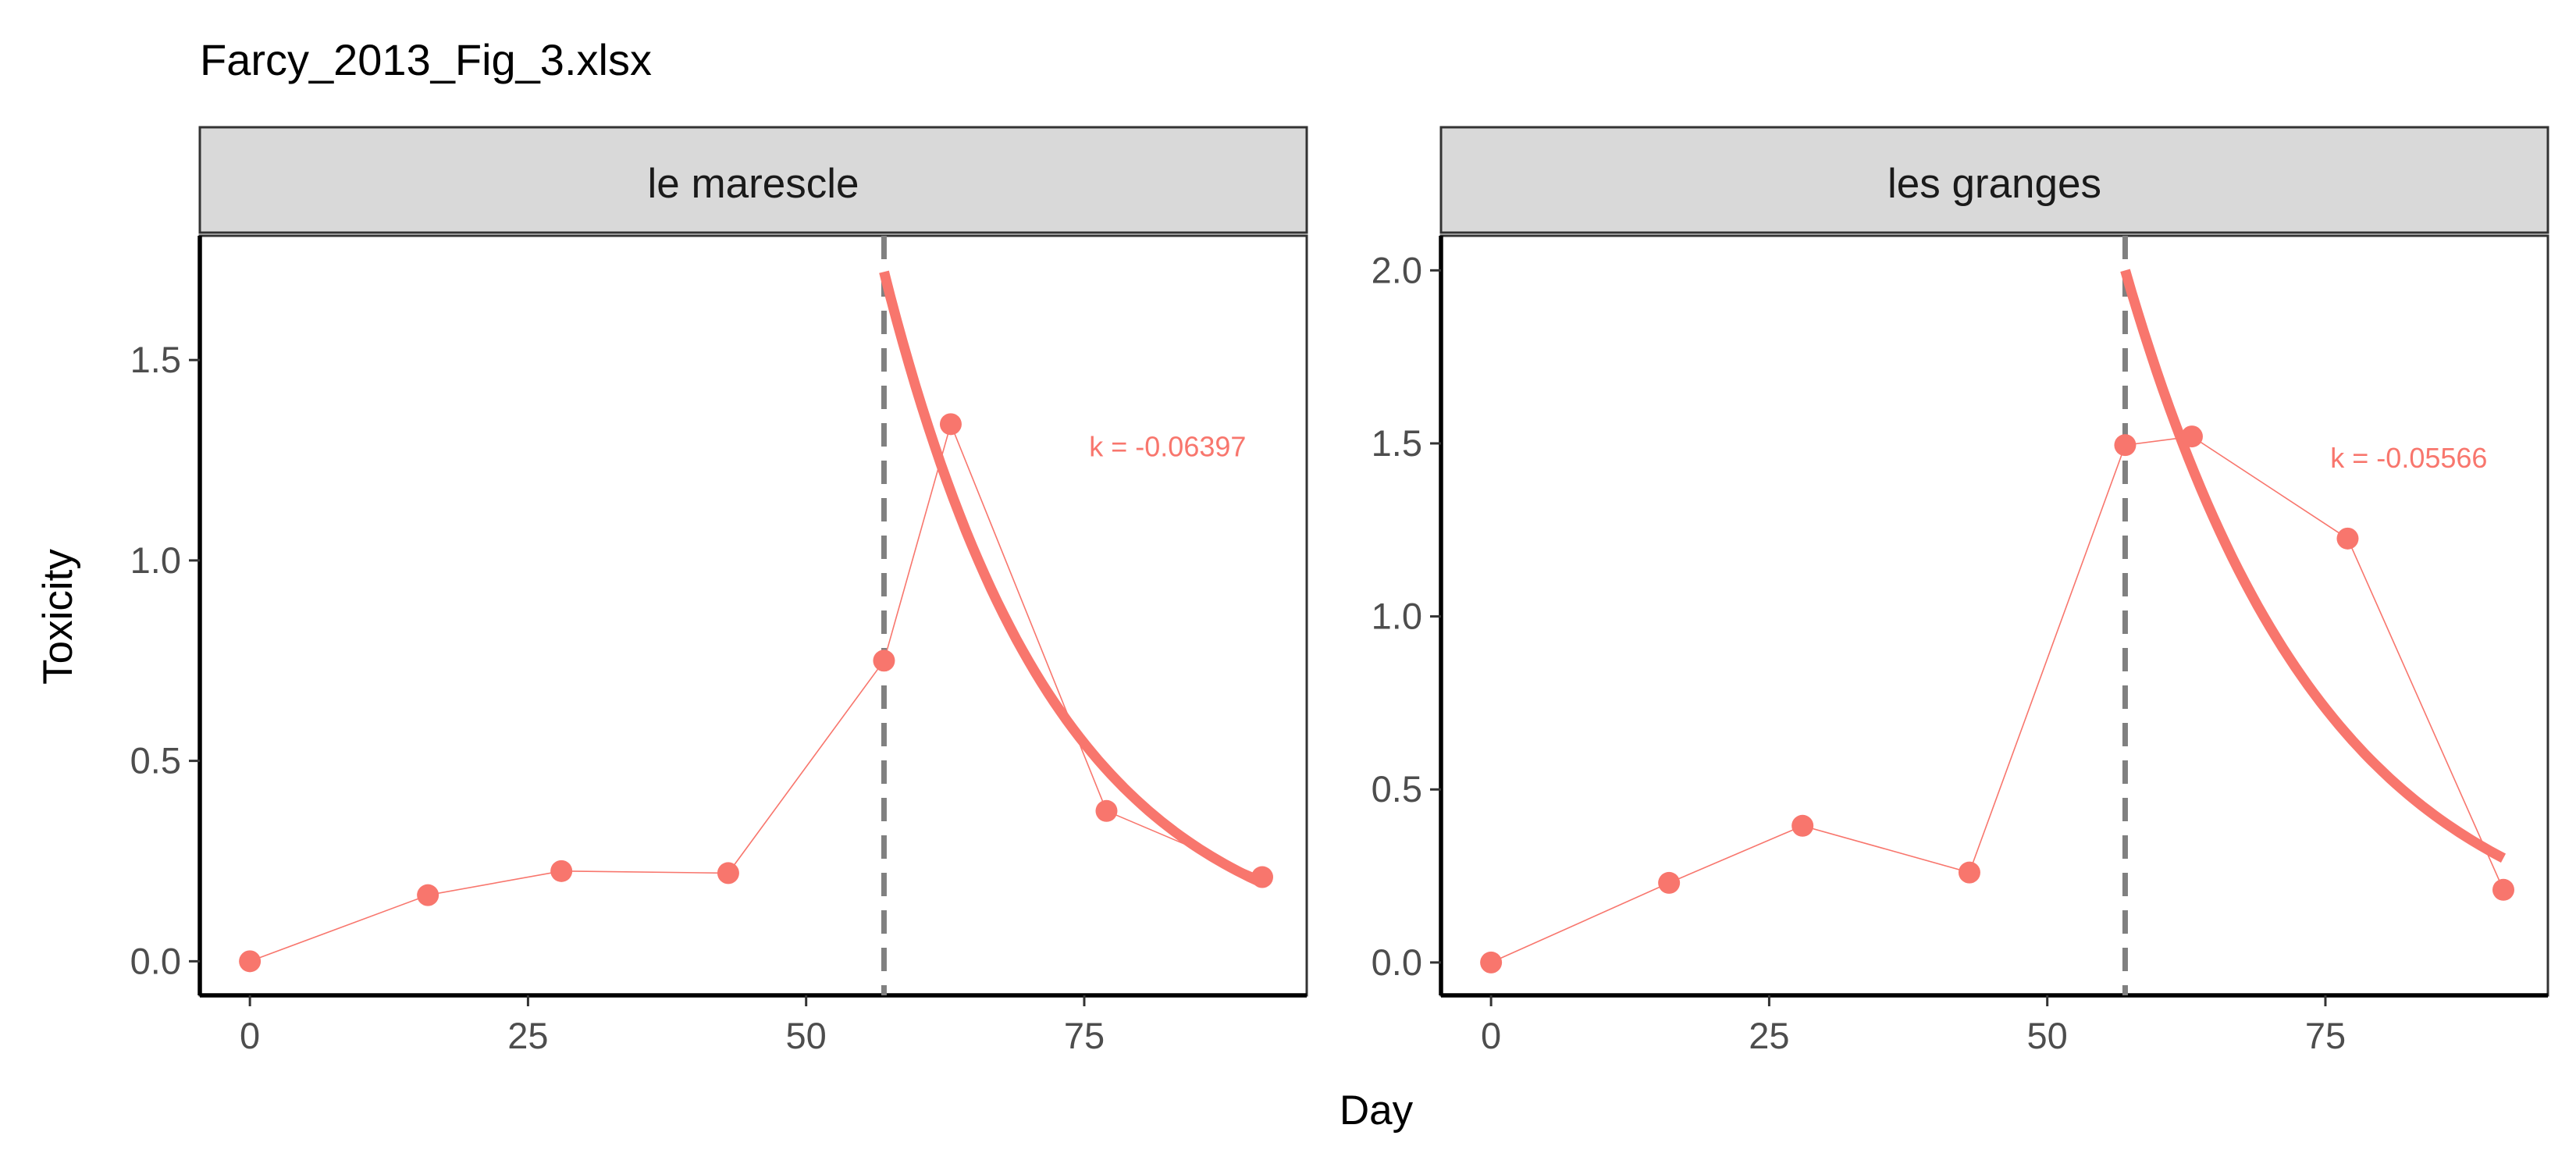 The width and height of the screenshot is (2576, 1171). What do you see at coordinates (426, 59) in the screenshot?
I see `chart-title: Farcy_2013_Fig_3.xlsx` at bounding box center [426, 59].